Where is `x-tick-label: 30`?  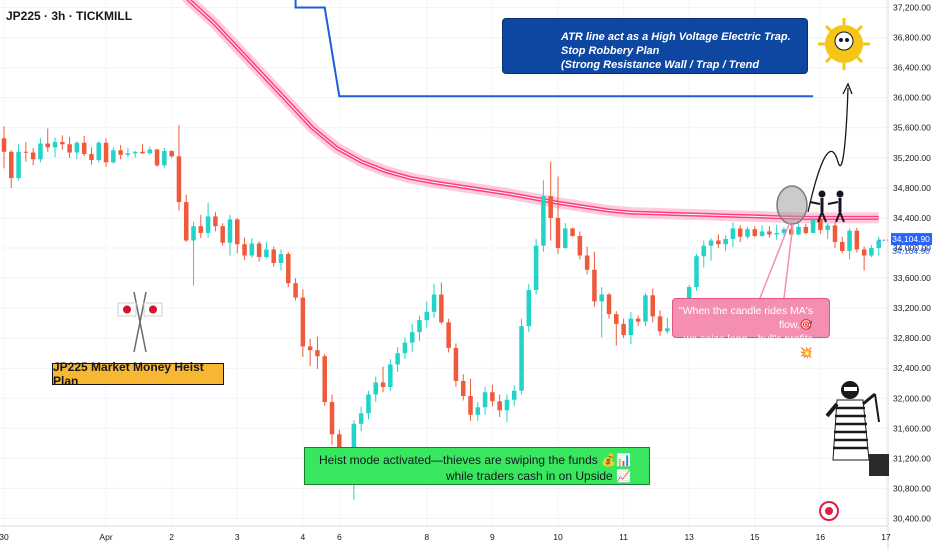
x-tick-label: 30 is located at coordinates (4, 537).